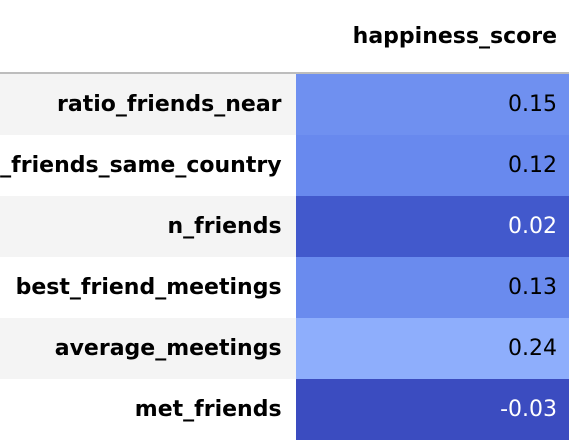 The width and height of the screenshot is (575, 440). Describe the element at coordinates (432, 409) in the screenshot. I see `row-value: -0.03` at that location.